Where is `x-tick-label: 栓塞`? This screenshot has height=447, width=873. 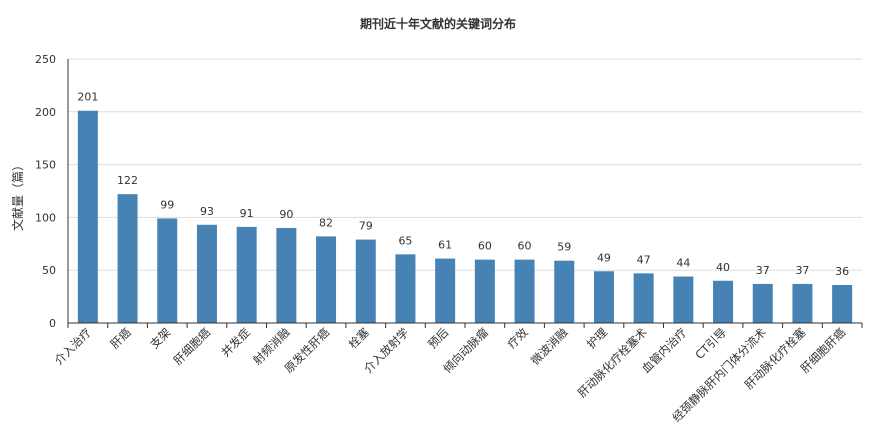
x-tick-label: 栓塞 is located at coordinates (359, 338).